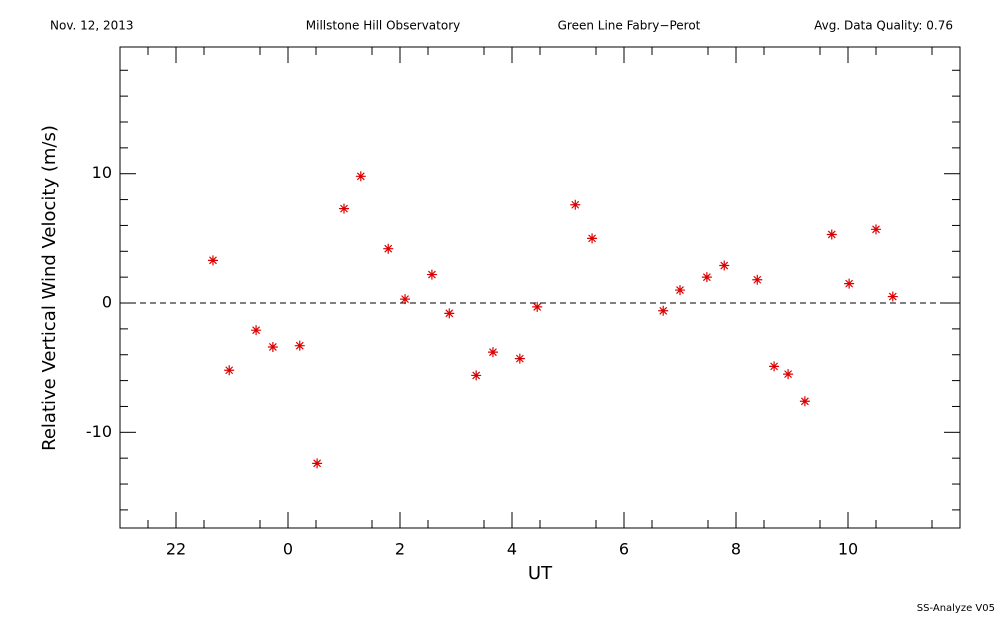 The height and width of the screenshot is (625, 1000). What do you see at coordinates (176, 549) in the screenshot?
I see `x-tick-label: 22` at bounding box center [176, 549].